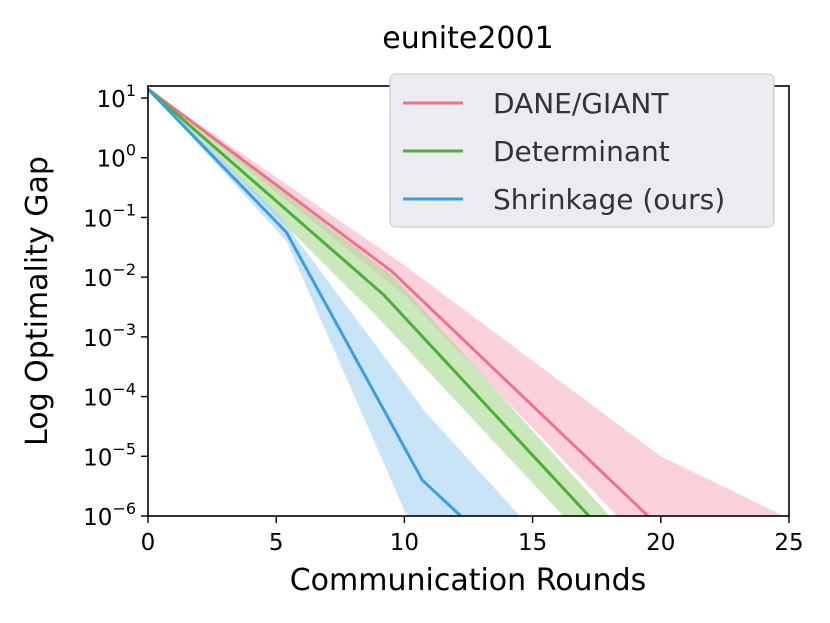 This screenshot has height=623, width=830. What do you see at coordinates (404, 543) in the screenshot?
I see `x-tick-label: 10` at bounding box center [404, 543].